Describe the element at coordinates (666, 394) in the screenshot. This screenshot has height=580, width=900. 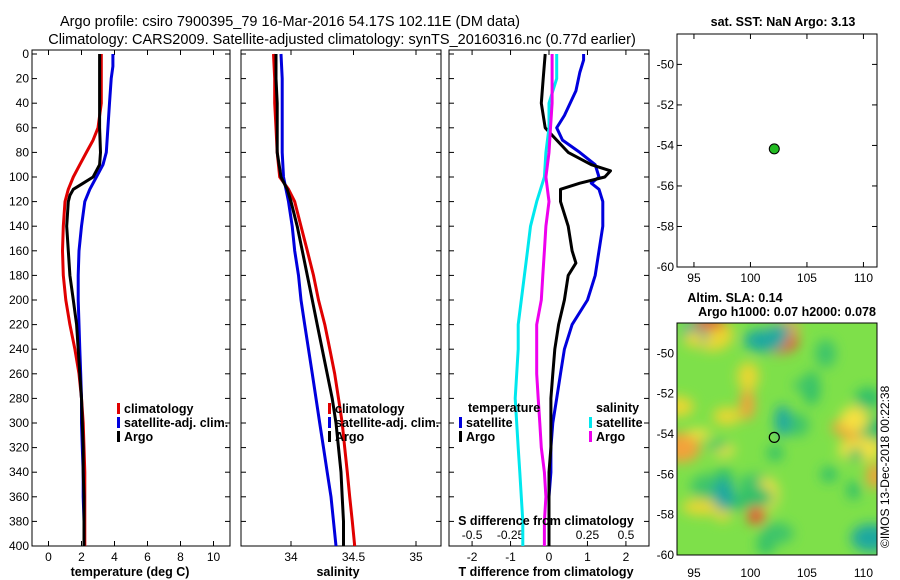
I see `map-y-tick-label: -52` at that location.